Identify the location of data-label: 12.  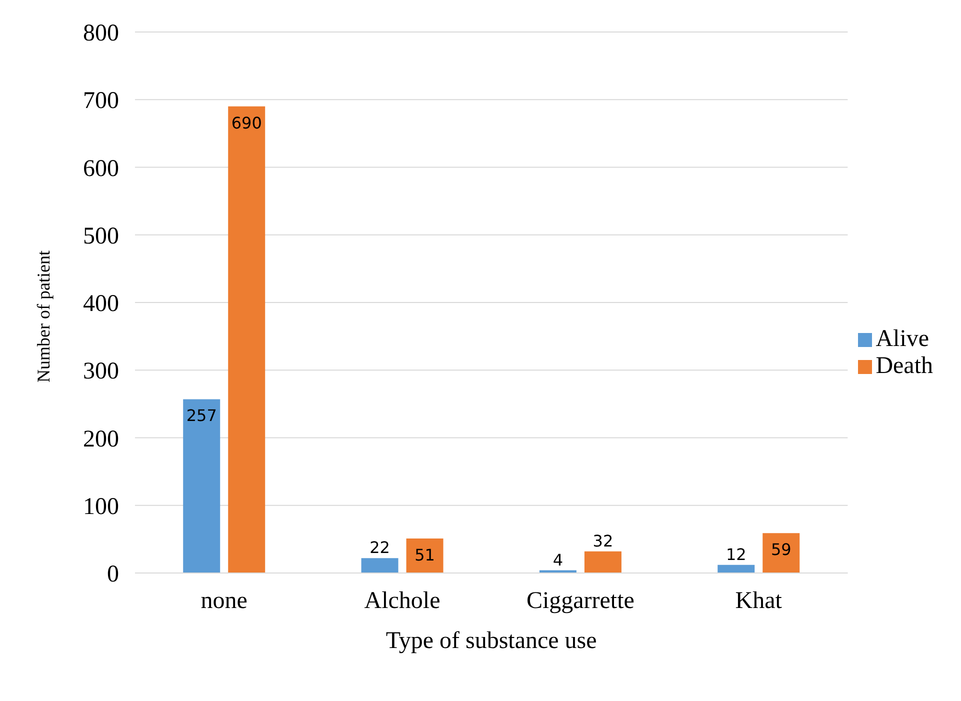
(736, 554).